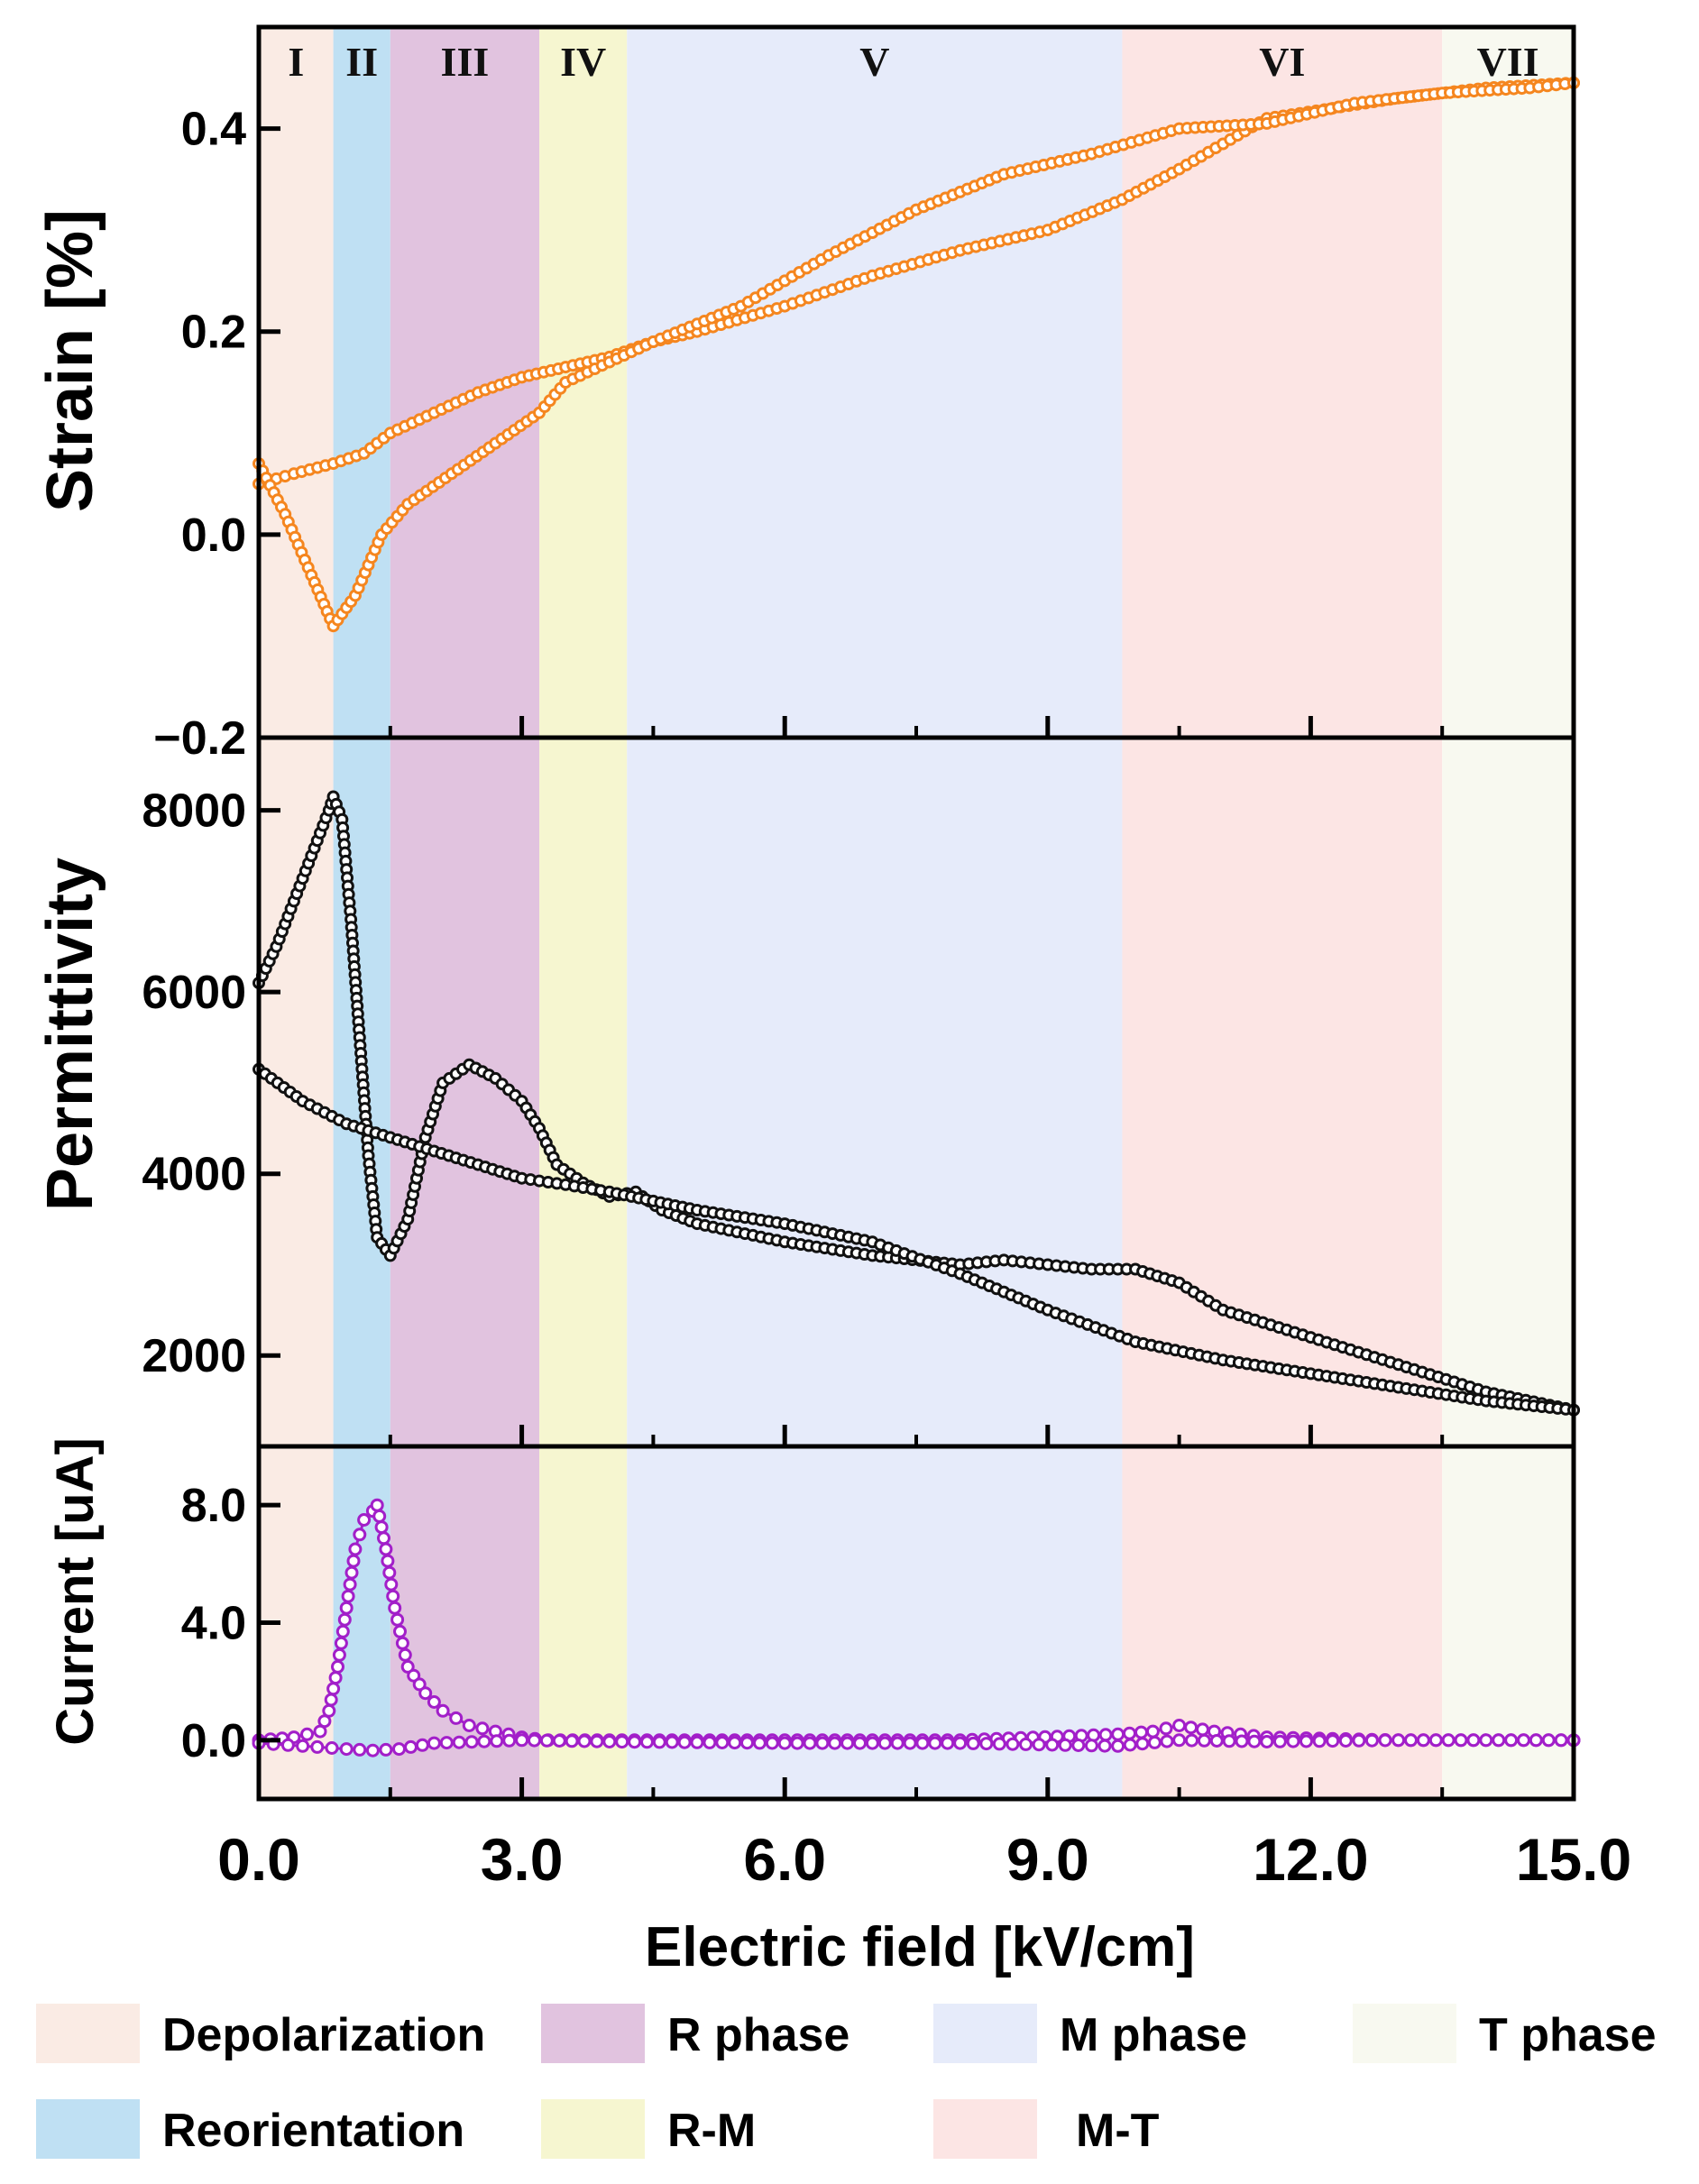  I want to click on legend-label: T phase, so click(1568, 2035).